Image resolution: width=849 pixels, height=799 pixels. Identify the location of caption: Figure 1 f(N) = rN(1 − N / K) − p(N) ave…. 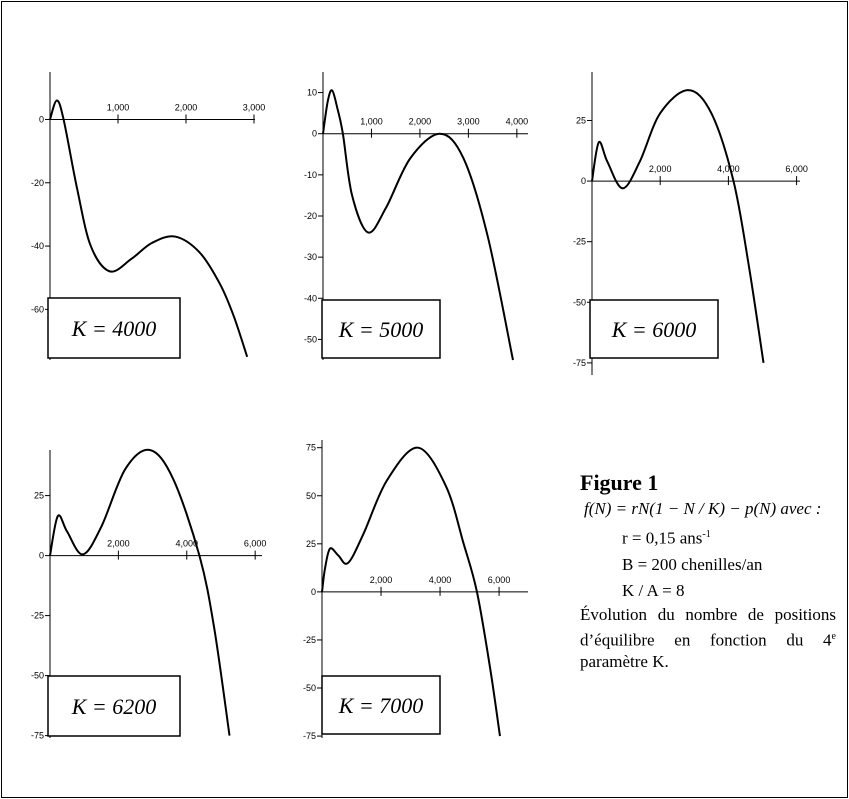
(708, 571).